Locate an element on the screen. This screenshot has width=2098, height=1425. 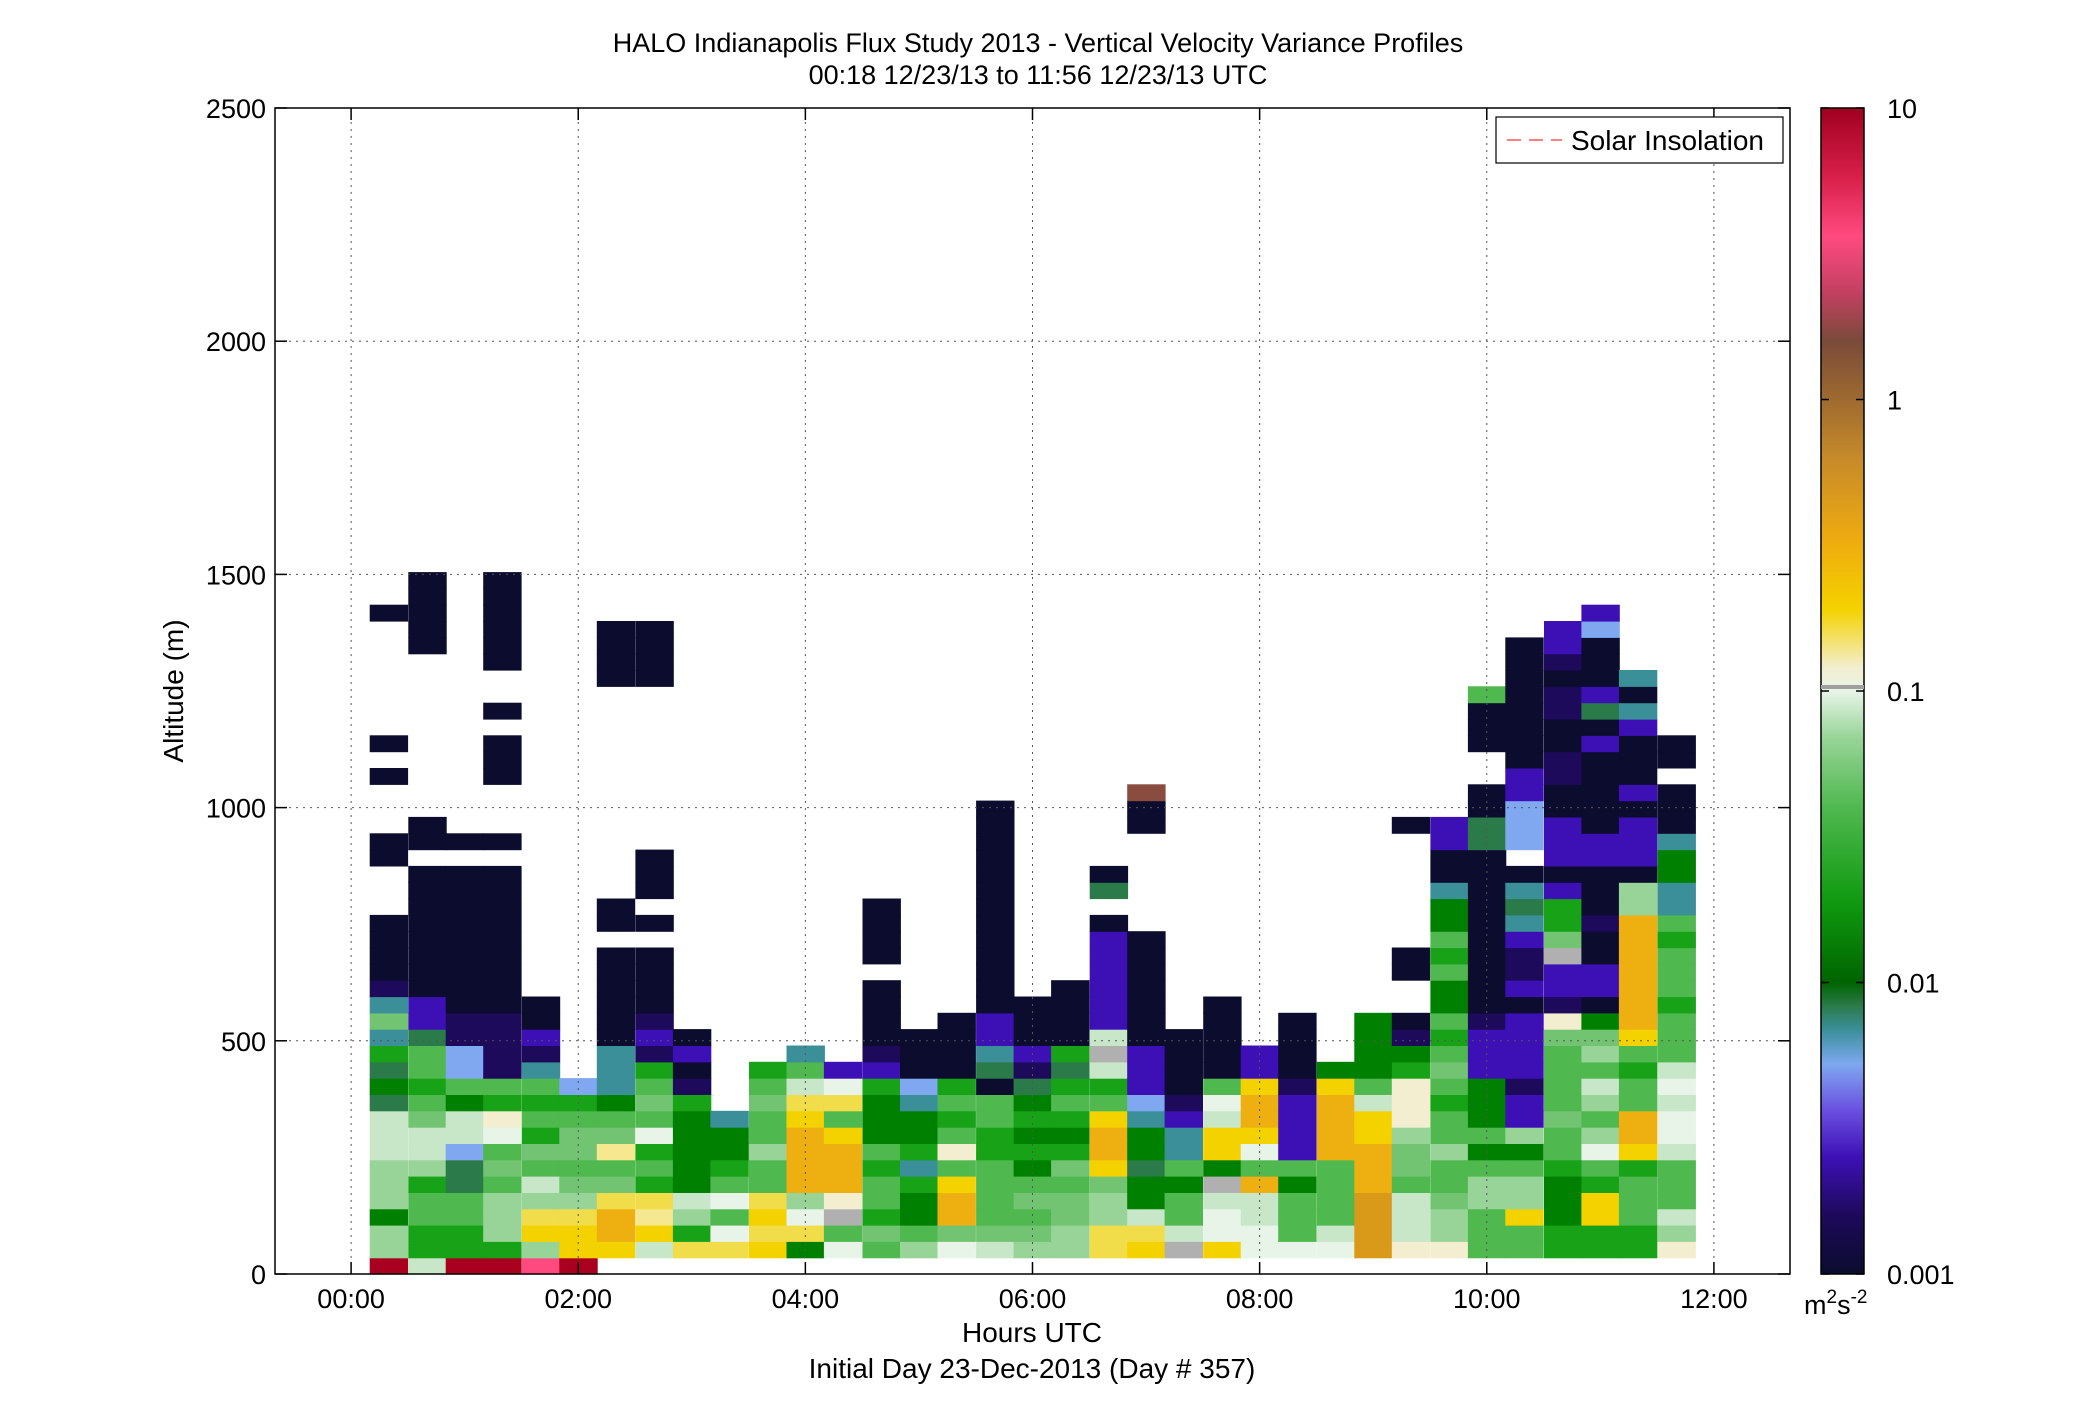
colorbar-tick-label: 0.01 is located at coordinates (1913, 984).